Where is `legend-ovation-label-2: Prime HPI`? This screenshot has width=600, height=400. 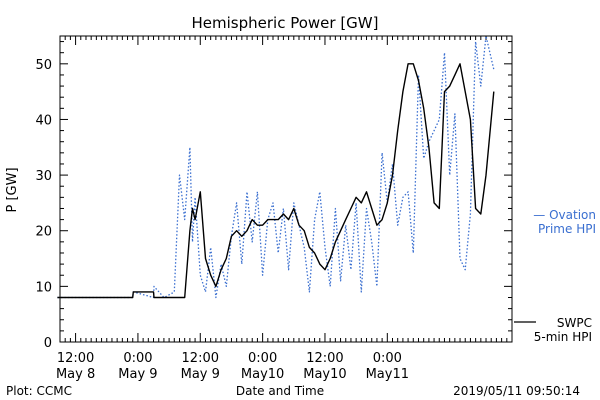
legend-ovation-label-2: Prime HPI is located at coordinates (567, 229).